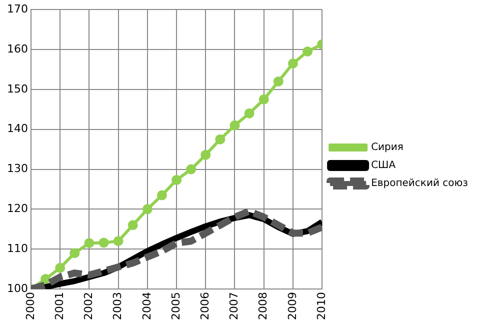 Image resolution: width=480 pixels, height=327 pixels. I want to click on x-tick-label: 2000, so click(30, 306).